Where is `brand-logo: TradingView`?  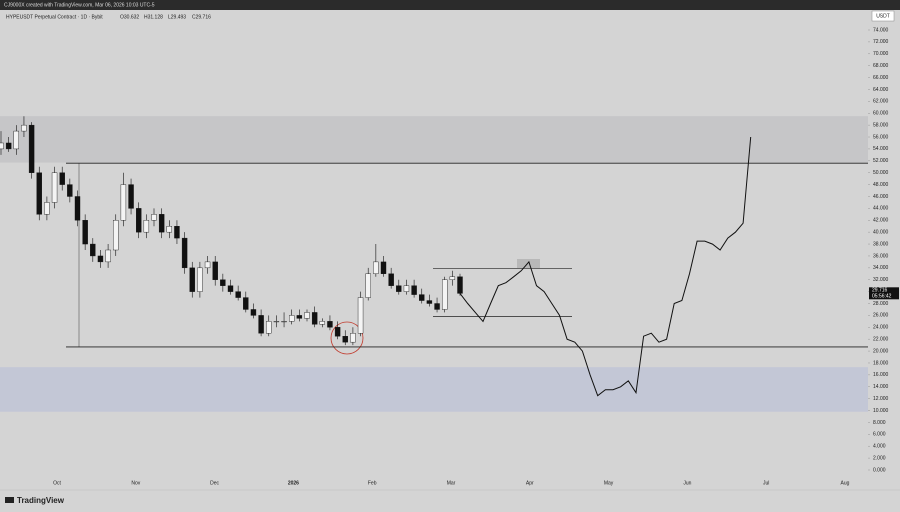 brand-logo: TradingView is located at coordinates (35, 500).